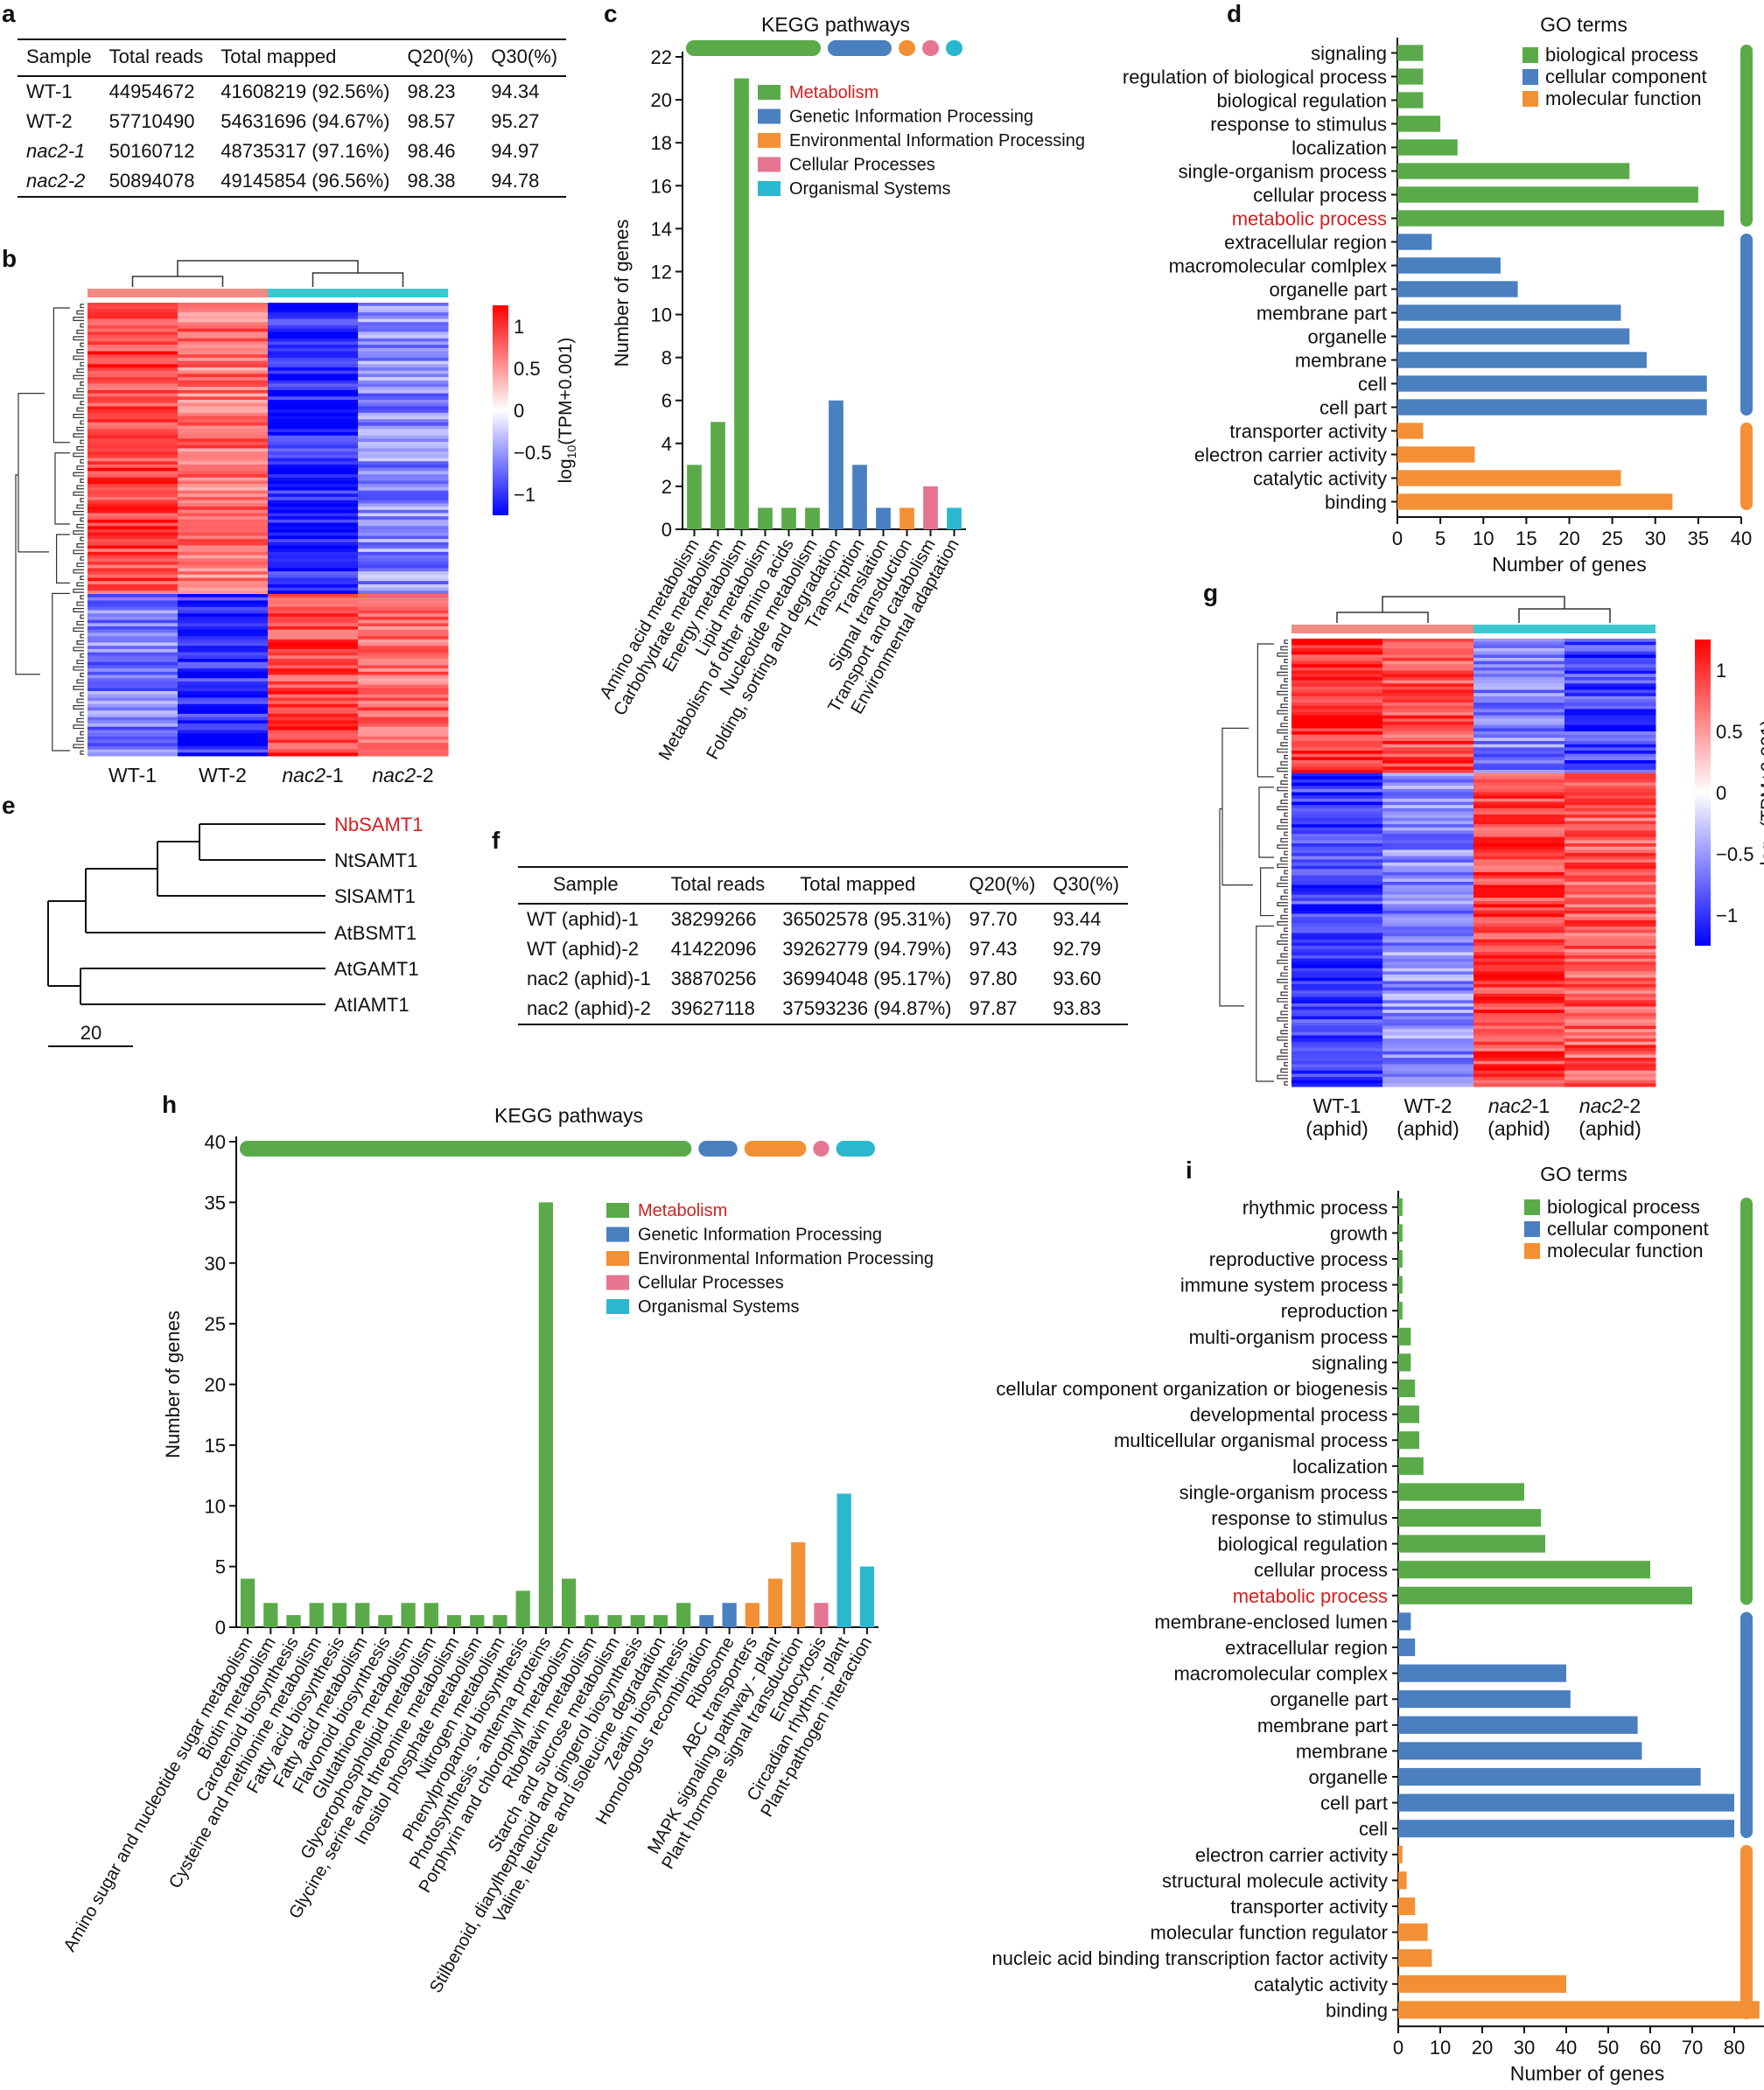 This screenshot has width=1764, height=2090. I want to click on column-label: nac2-2, so click(402, 775).